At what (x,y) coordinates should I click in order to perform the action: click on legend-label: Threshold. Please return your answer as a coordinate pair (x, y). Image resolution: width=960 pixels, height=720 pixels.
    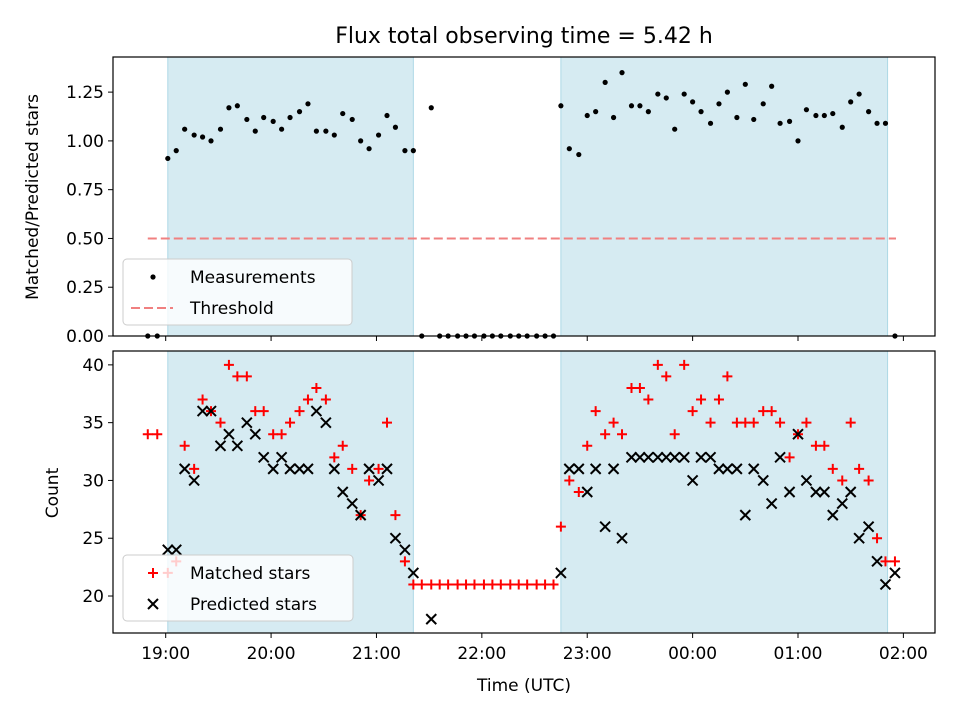
    Looking at the image, I should click on (231, 309).